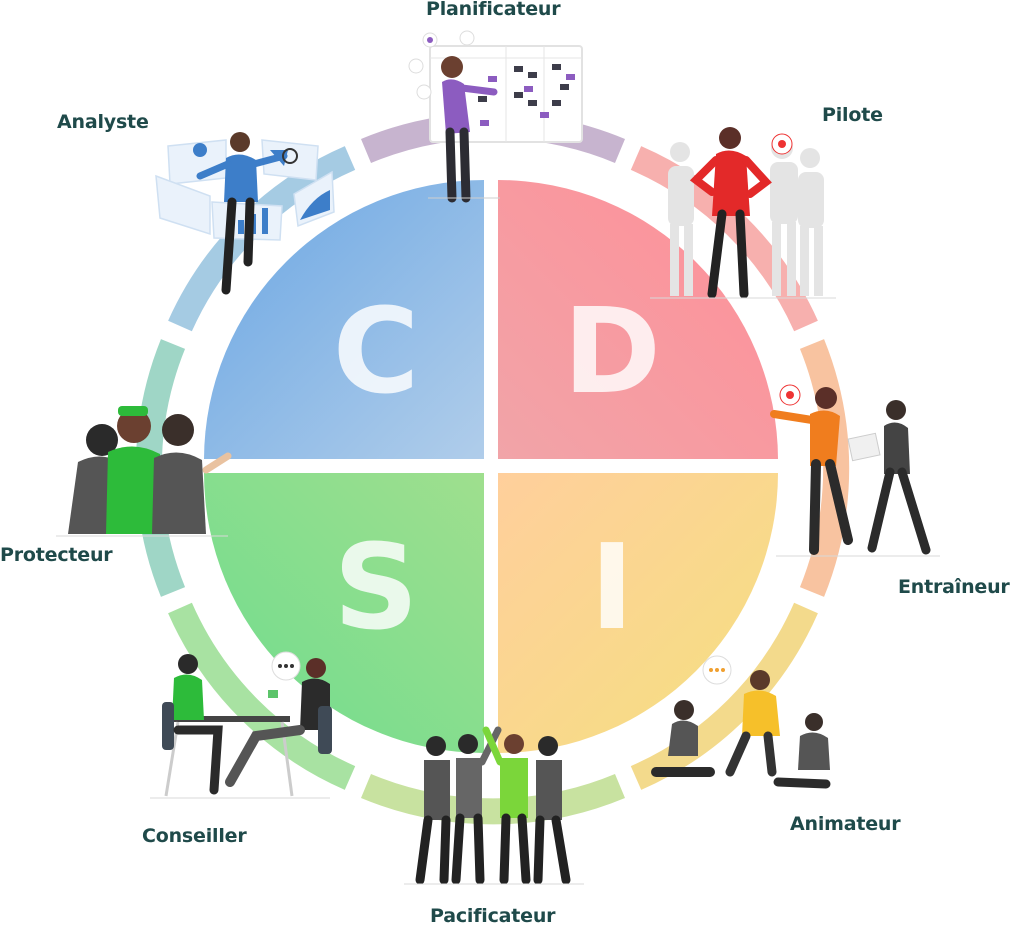 This screenshot has width=1014, height=930. I want to click on quadrant-d, so click(638, 319).